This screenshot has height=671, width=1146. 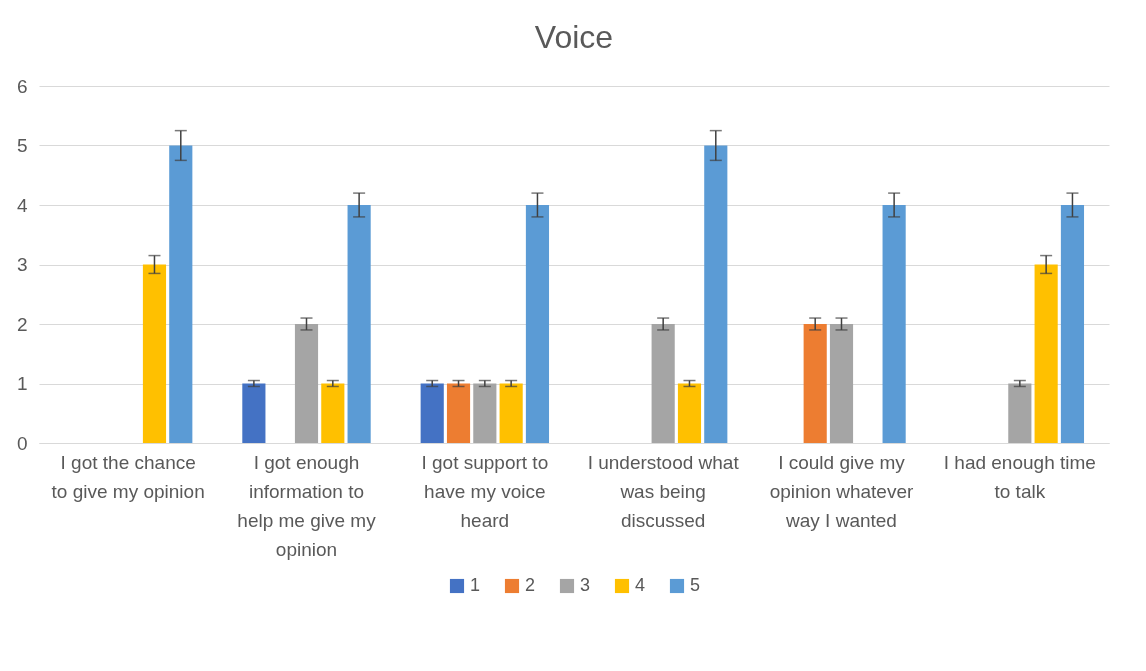 I want to click on x-tick-label: I got enough information to help me give my opinion, so click(x=307, y=505).